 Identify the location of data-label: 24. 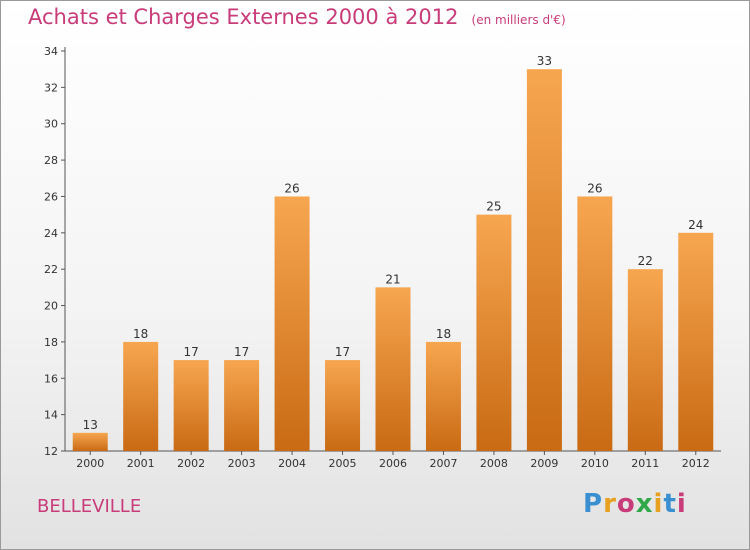
(695, 225).